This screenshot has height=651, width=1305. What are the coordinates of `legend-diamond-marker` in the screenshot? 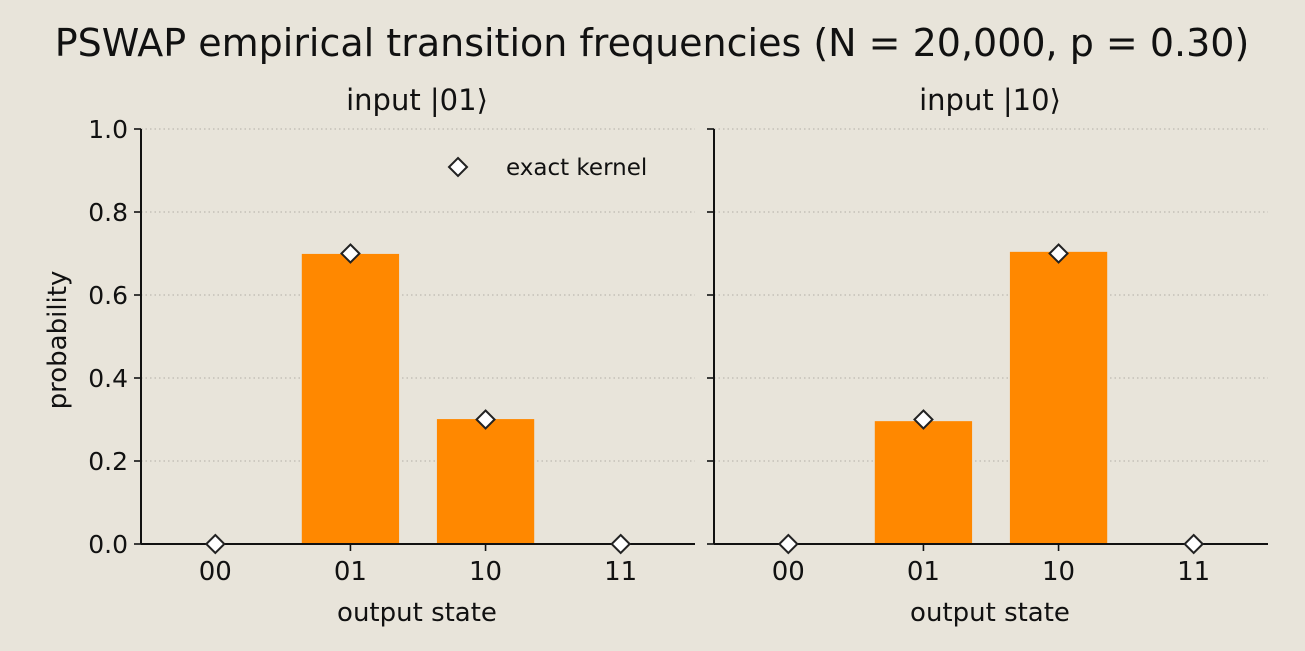 It's located at (458, 167).